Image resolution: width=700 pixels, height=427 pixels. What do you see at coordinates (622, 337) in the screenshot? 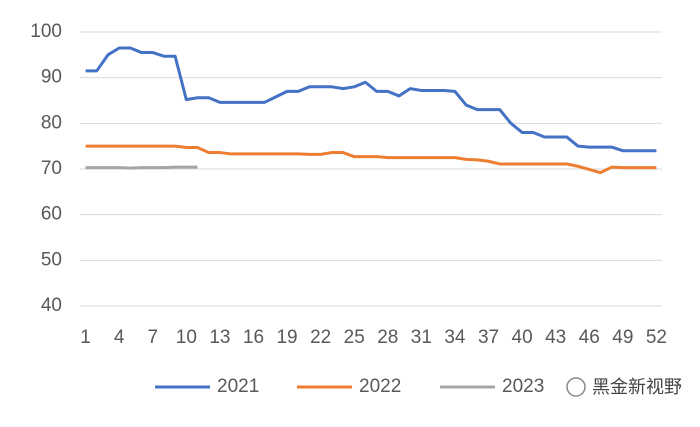
I see `x-tick-label: 49` at bounding box center [622, 337].